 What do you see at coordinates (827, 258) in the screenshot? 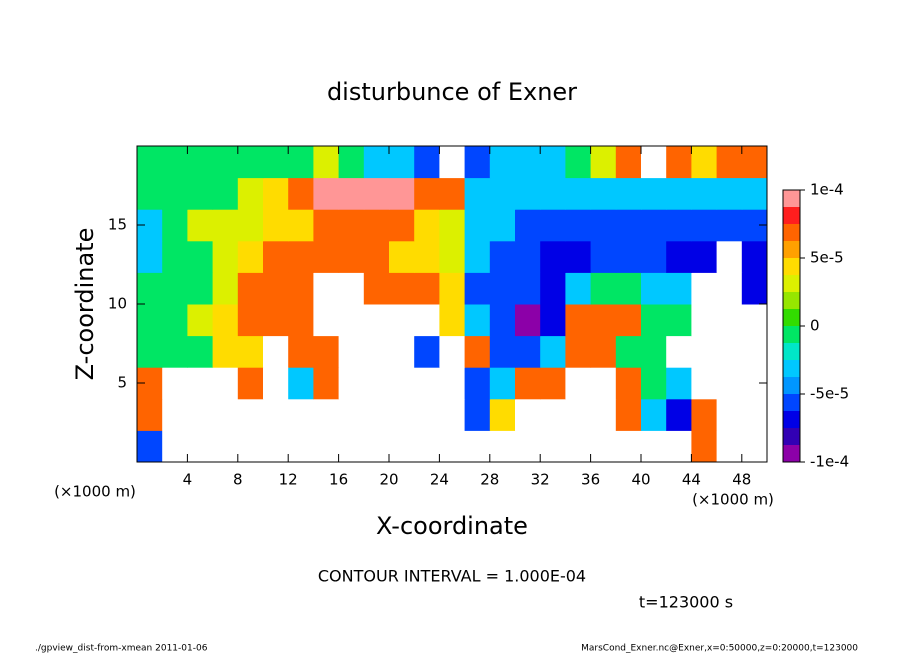
I see `colorbar-tick-label: 5e-5` at bounding box center [827, 258].